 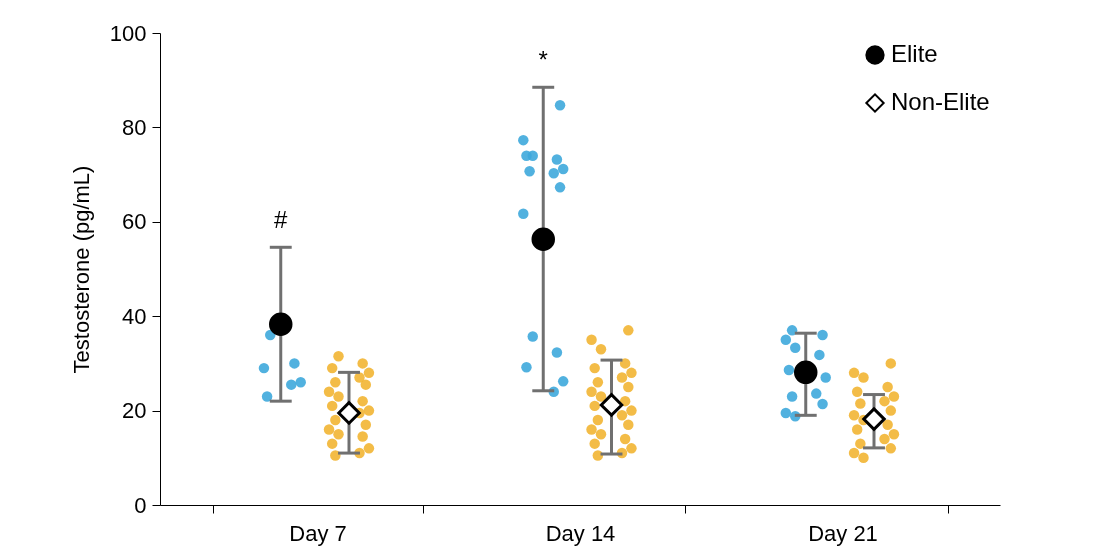 What do you see at coordinates (543, 60) in the screenshot?
I see `annotation: *` at bounding box center [543, 60].